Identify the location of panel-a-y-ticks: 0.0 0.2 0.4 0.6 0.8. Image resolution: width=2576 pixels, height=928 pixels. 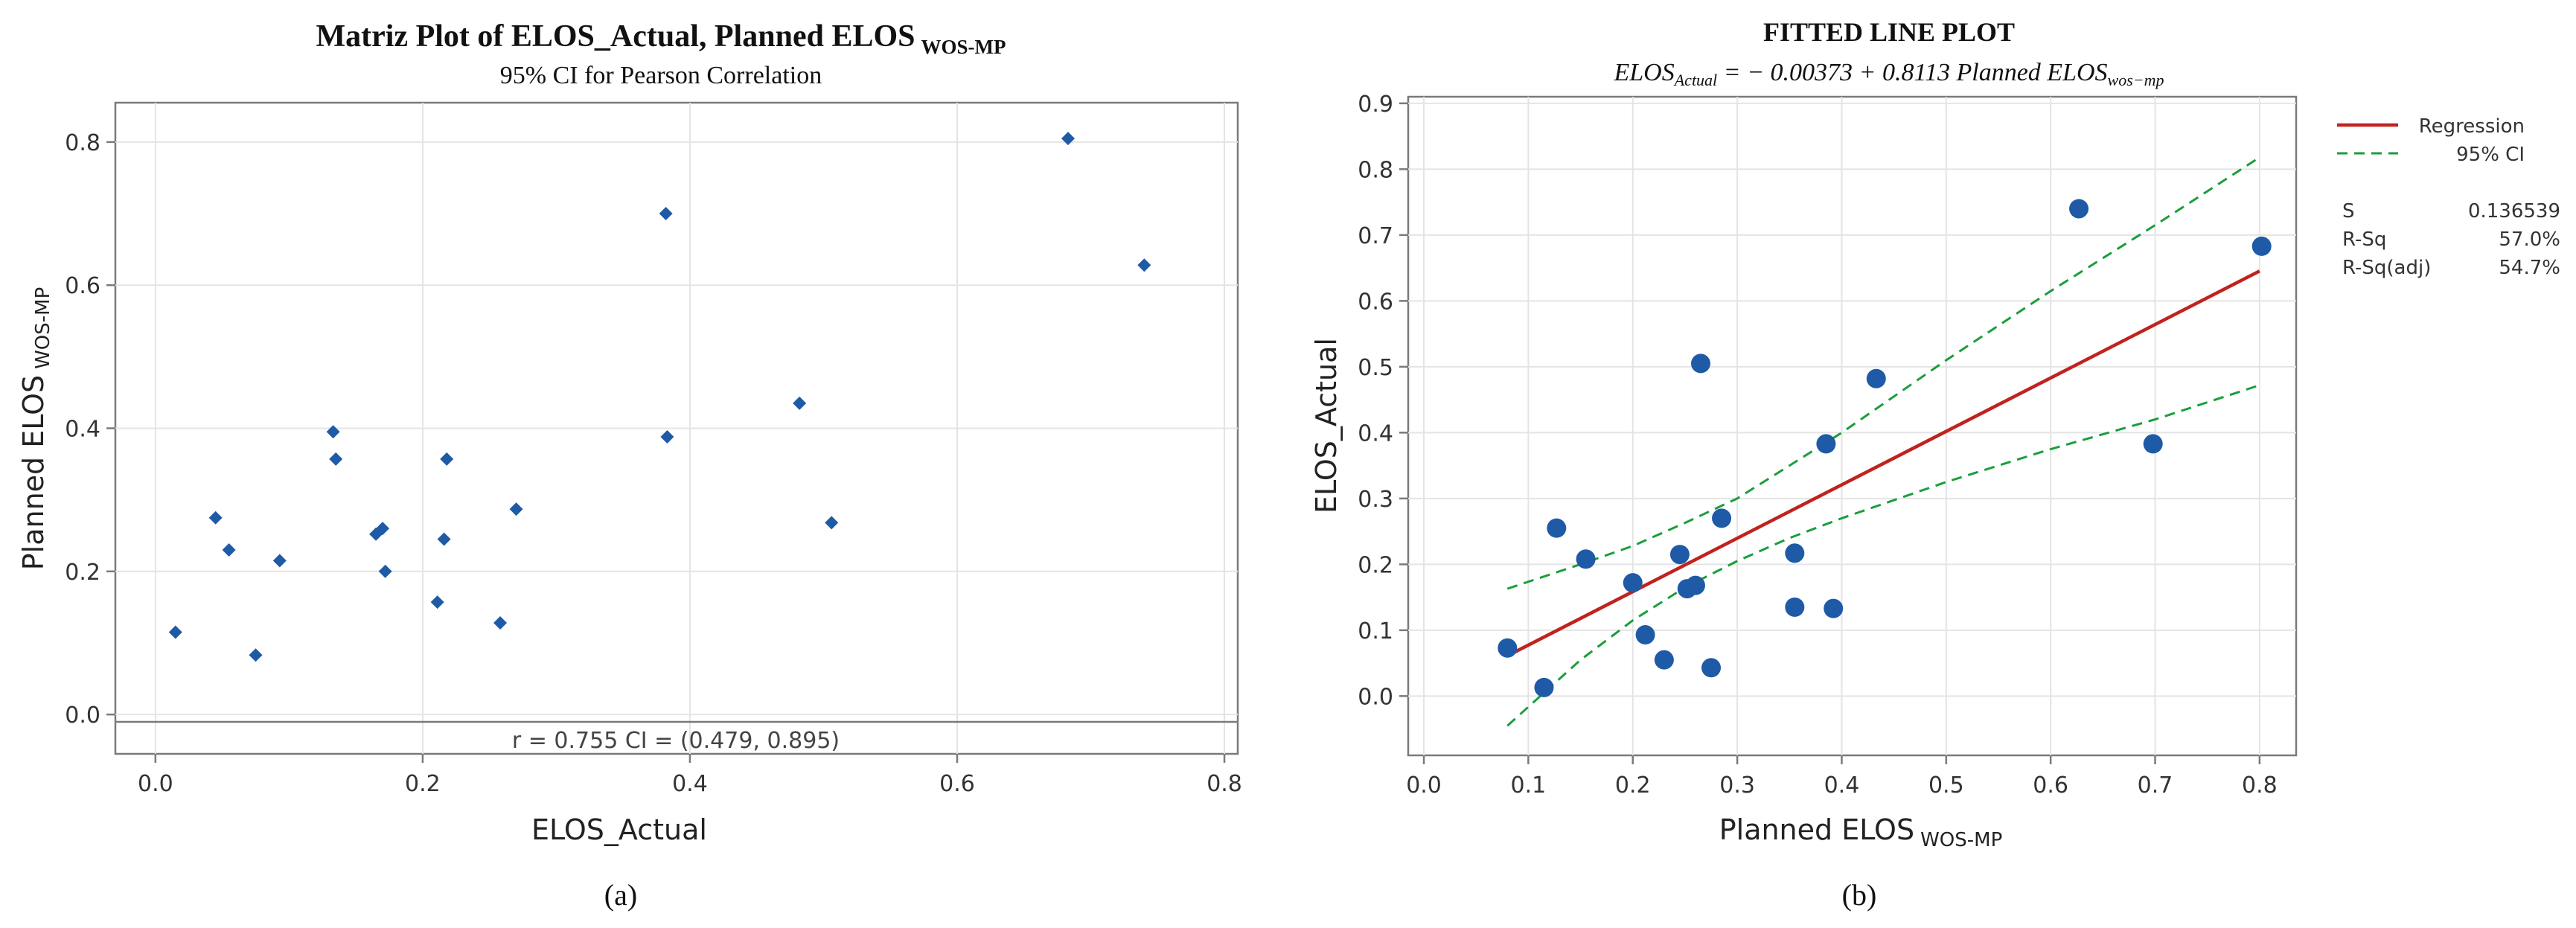
(90, 429).